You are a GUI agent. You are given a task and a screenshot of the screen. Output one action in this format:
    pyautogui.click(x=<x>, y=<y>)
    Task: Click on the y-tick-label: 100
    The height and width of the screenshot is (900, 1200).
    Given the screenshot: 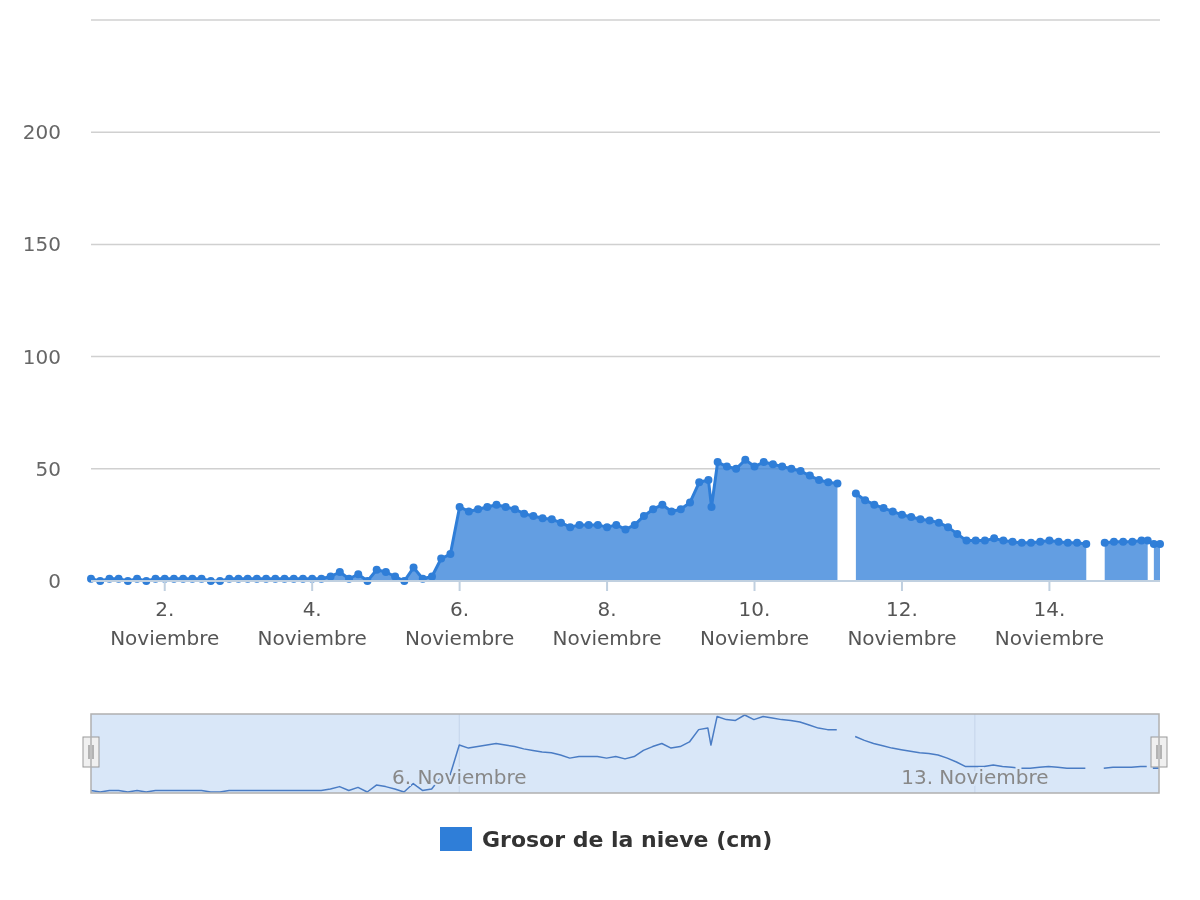 What is the action you would take?
    pyautogui.click(x=41, y=356)
    